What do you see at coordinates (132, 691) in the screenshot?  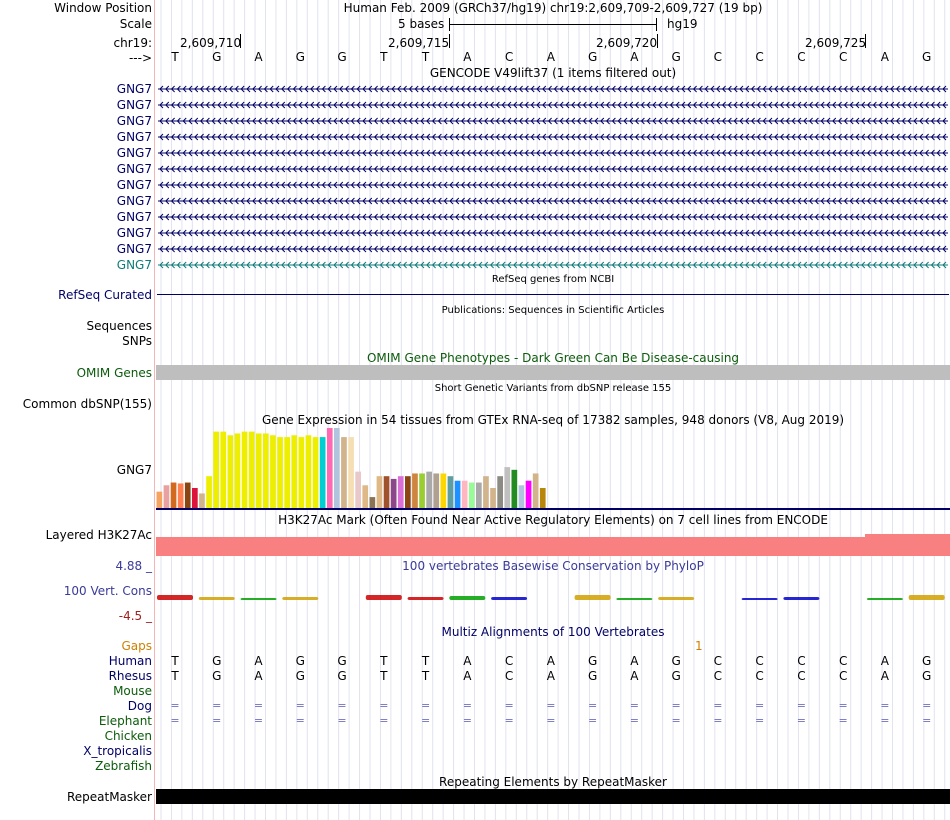 I see `multiz-species-label: Mouse` at bounding box center [132, 691].